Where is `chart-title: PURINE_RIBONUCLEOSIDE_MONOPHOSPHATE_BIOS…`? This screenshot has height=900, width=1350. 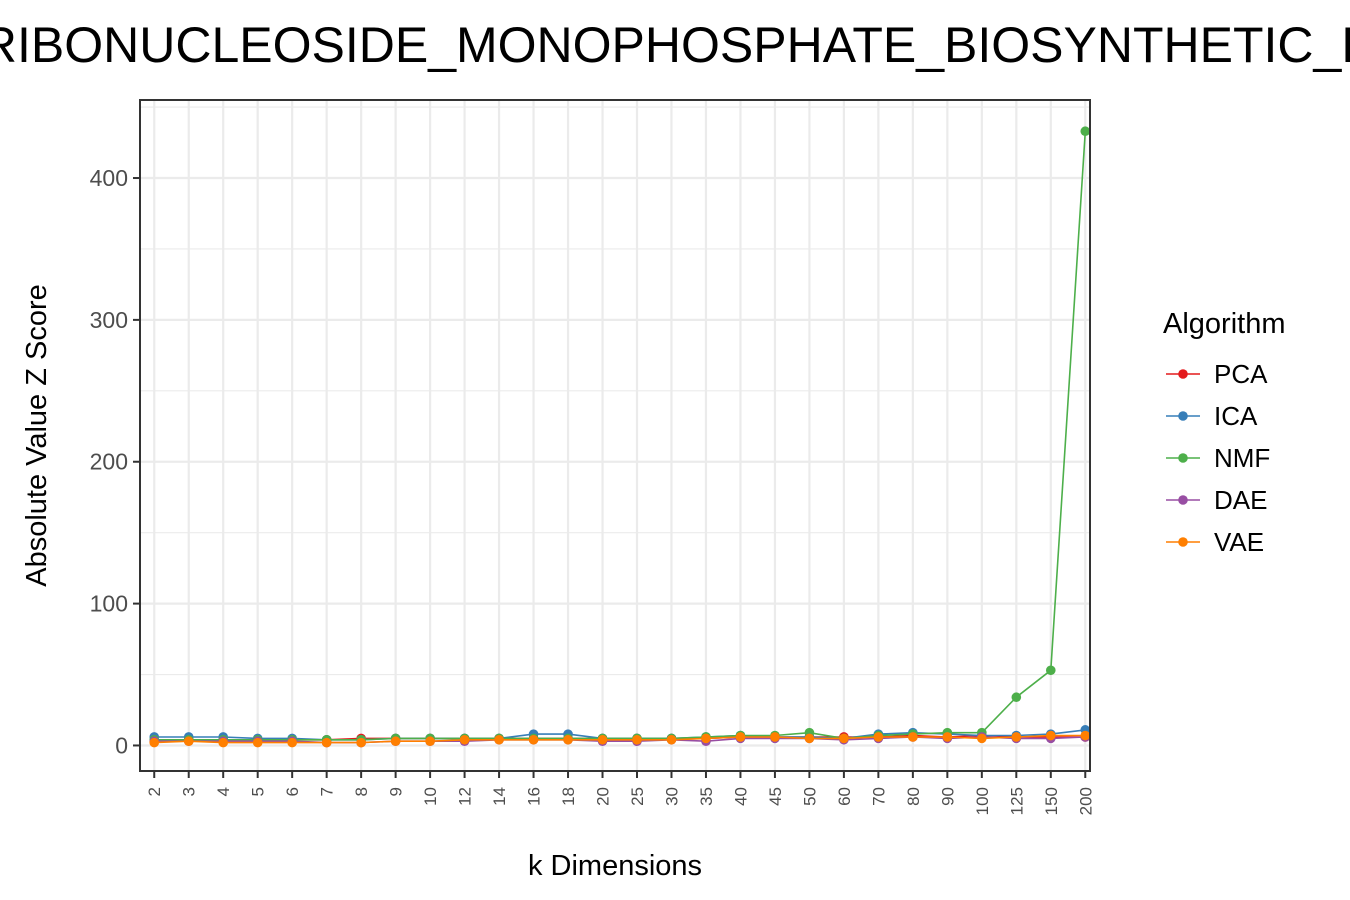 chart-title: PURINE_RIBONUCLEOSIDE_MONOPHOSPHATE_BIOS… is located at coordinates (675, 45).